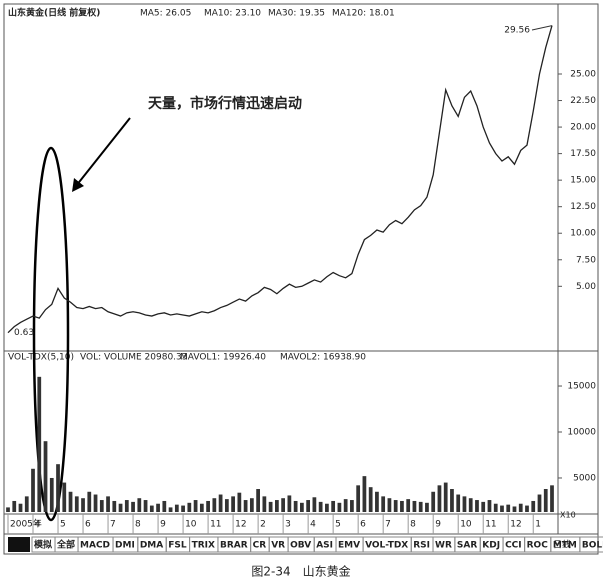 The height and width of the screenshot is (582, 603). I want to click on tab-label: VR, so click(278, 546).